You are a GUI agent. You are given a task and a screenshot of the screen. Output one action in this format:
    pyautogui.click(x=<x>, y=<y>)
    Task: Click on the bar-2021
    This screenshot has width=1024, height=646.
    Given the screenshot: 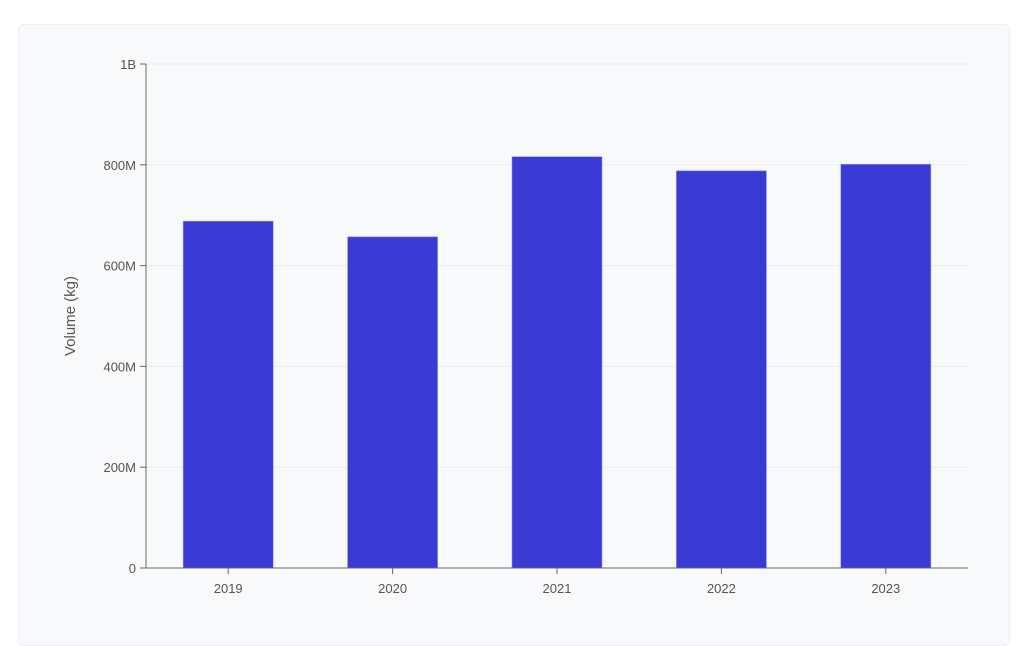 What is the action you would take?
    pyautogui.click(x=557, y=362)
    